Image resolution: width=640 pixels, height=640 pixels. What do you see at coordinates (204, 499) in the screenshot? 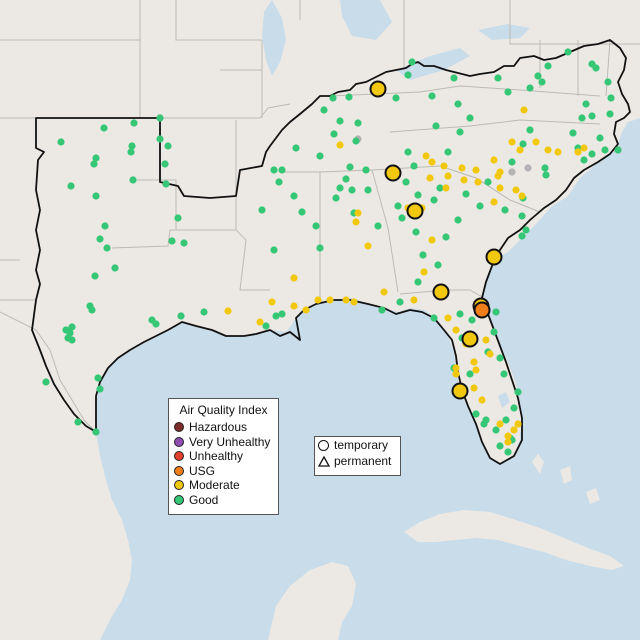
I see `legend-label: Good` at bounding box center [204, 499].